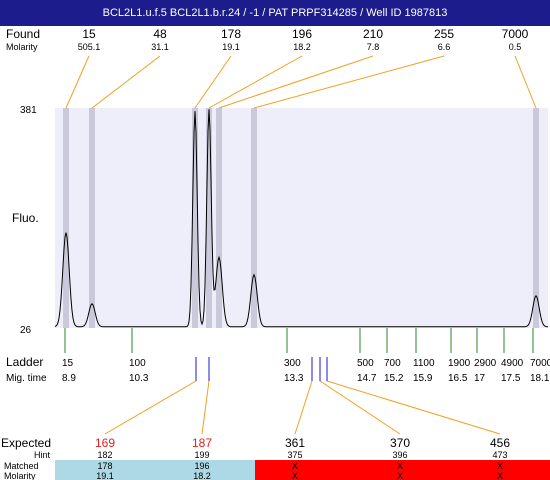  I want to click on matched-value: 178, so click(104, 466).